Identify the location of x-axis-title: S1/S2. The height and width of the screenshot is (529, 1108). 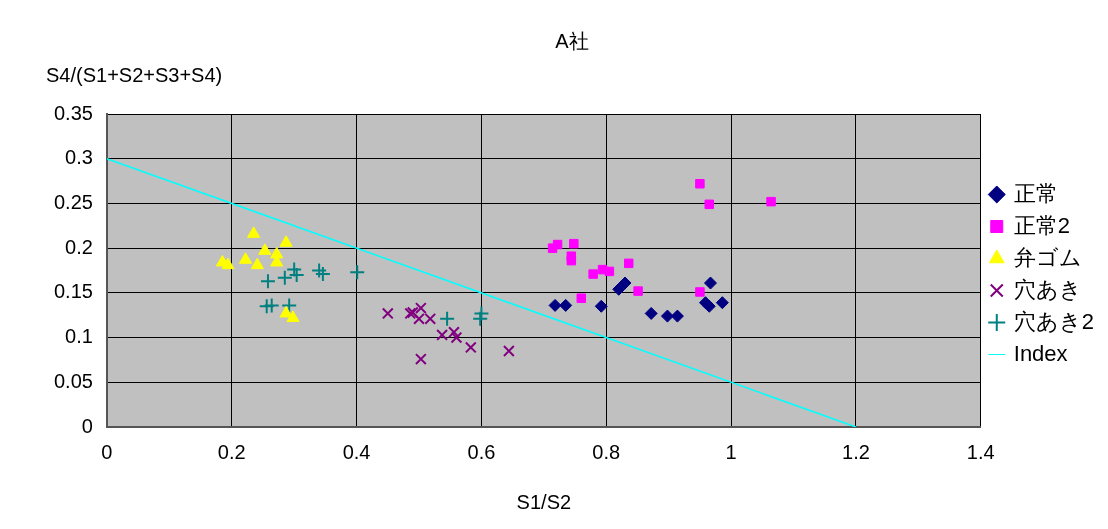
(544, 501).